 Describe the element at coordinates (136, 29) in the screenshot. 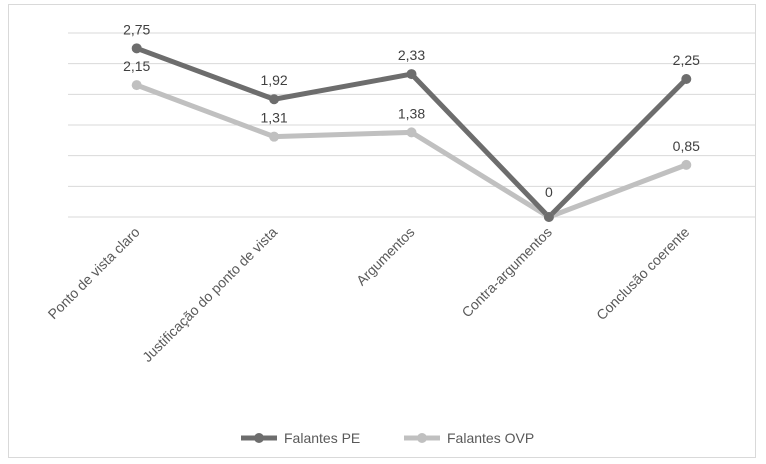

I see `data-label: 2,75` at that location.